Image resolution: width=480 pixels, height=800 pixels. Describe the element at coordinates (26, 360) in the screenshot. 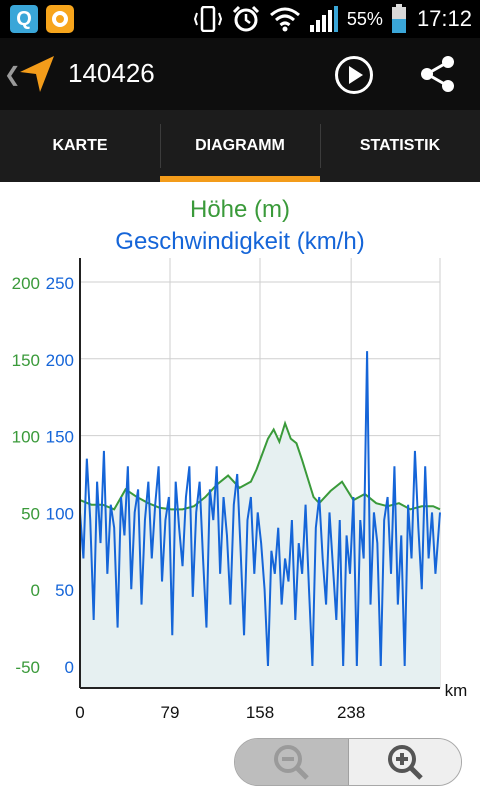

I see `y-left-tick-label-1: 150` at that location.